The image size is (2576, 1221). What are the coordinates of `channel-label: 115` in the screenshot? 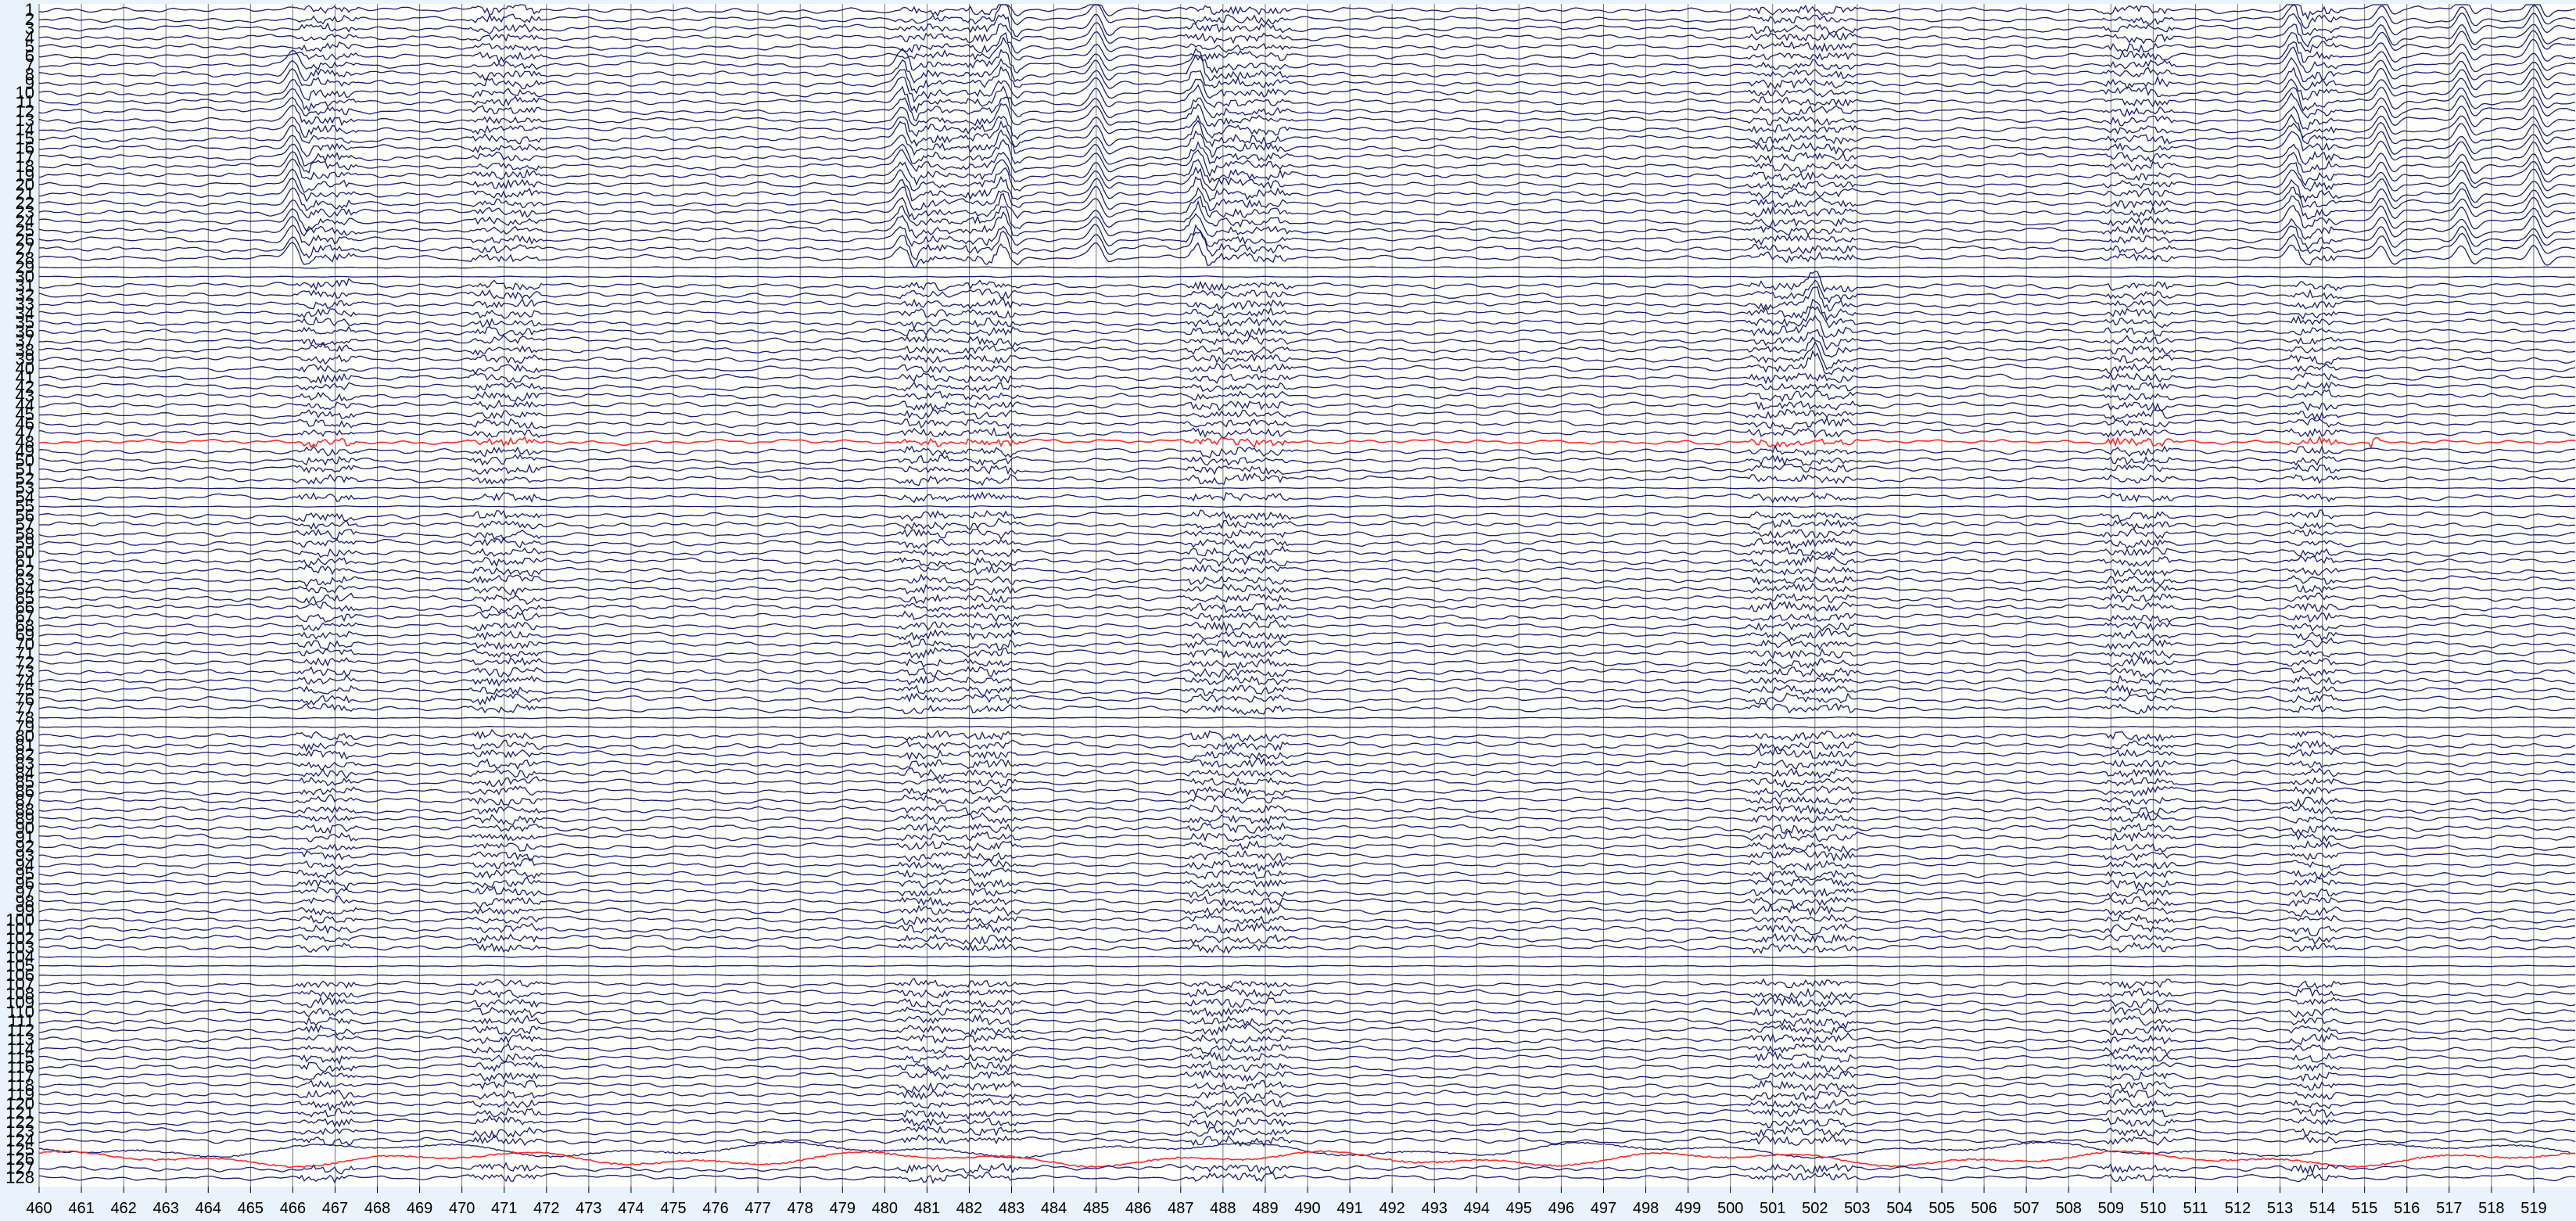 It's located at (20, 1058).